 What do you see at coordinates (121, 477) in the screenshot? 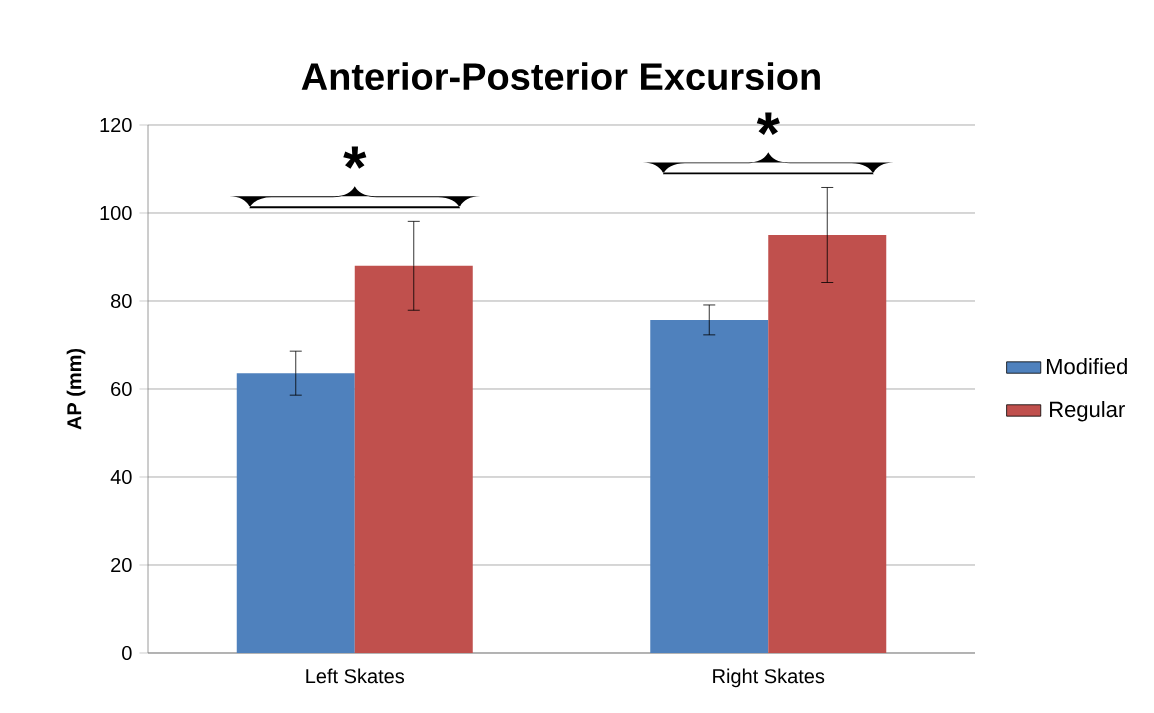
I see `y-tick-label: 40` at bounding box center [121, 477].